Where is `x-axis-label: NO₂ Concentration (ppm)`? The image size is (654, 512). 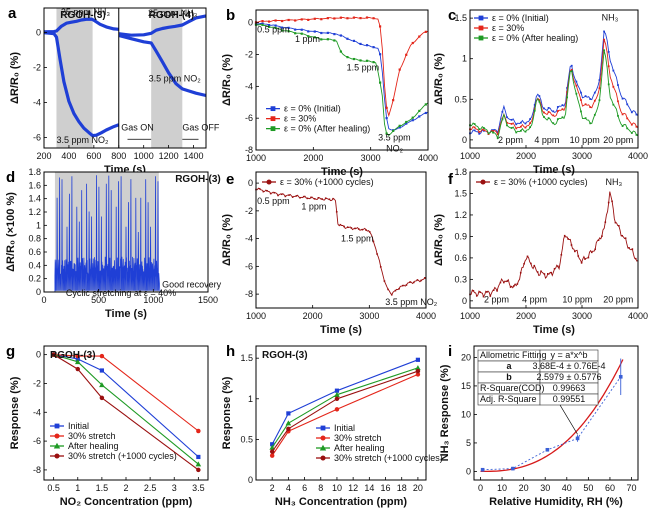
x-axis-label: NO₂ Concentration (ppm) is located at coordinates (126, 502).